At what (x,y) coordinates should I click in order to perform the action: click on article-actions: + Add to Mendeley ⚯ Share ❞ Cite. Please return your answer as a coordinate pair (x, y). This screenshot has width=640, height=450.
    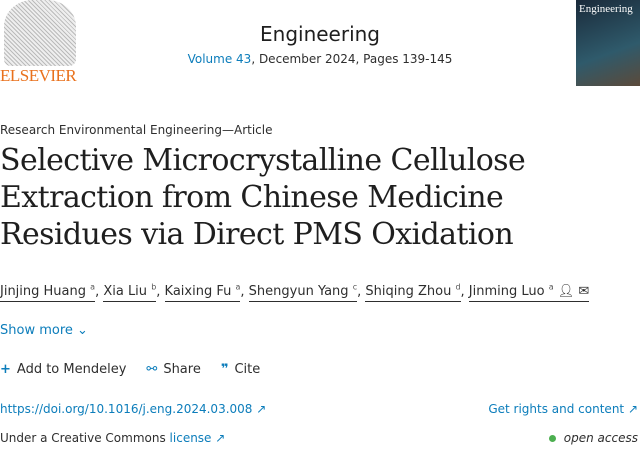
    Looking at the image, I should click on (130, 369).